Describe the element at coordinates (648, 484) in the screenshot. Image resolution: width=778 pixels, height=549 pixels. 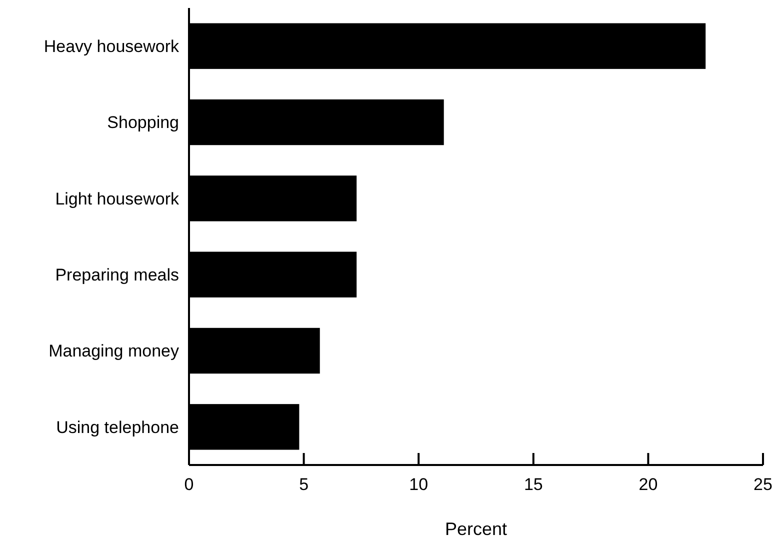
I see `x-tick-label: 20` at that location.